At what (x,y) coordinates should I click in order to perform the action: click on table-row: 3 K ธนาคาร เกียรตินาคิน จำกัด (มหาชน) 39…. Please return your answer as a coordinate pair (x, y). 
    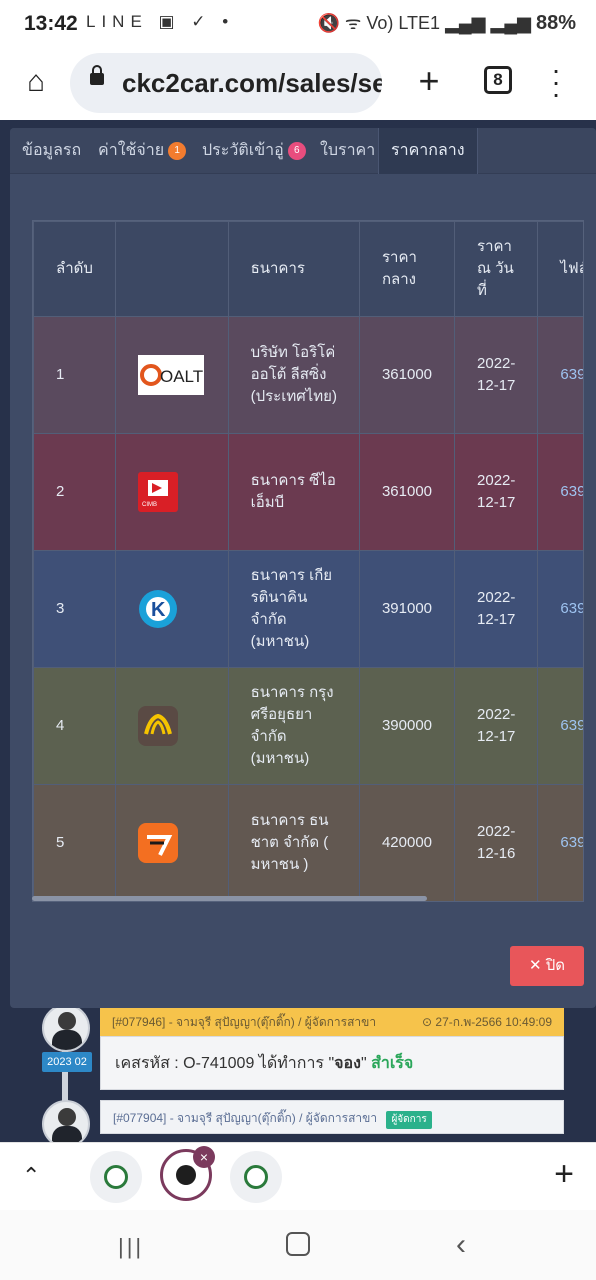
    Looking at the image, I should click on (308, 609).